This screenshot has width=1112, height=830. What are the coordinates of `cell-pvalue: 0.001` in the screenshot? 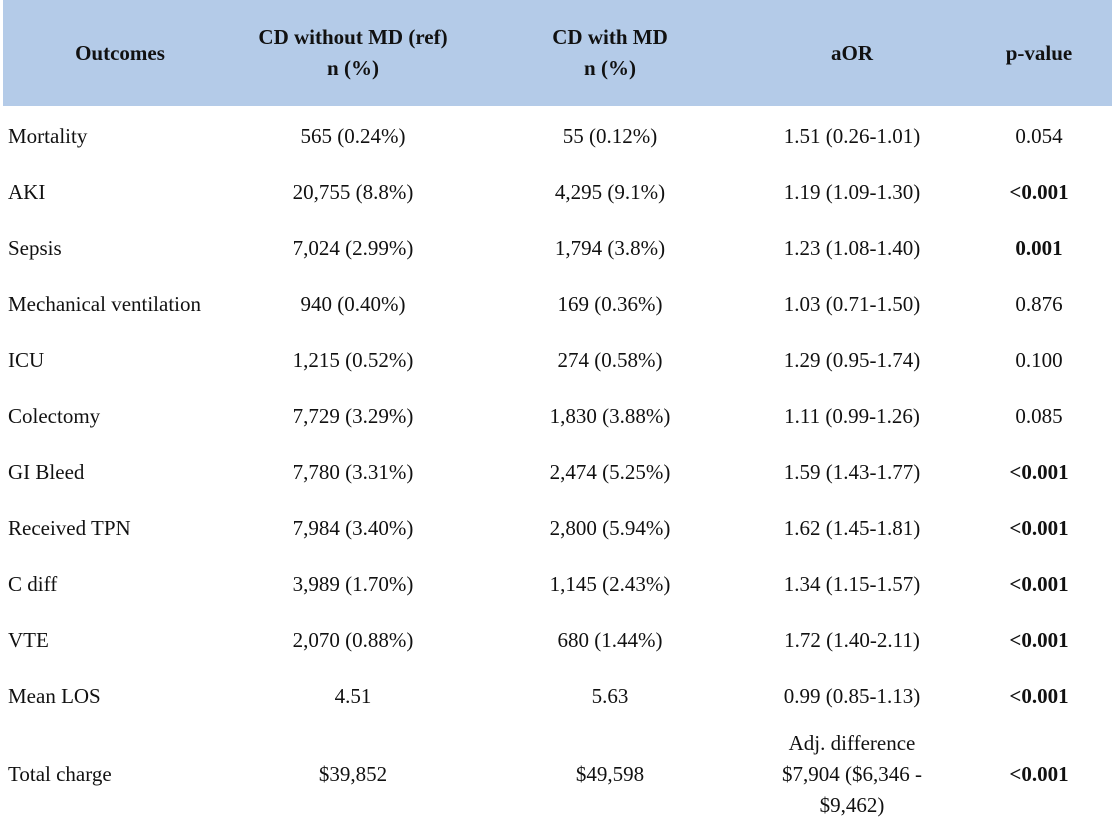 It's located at (1039, 247).